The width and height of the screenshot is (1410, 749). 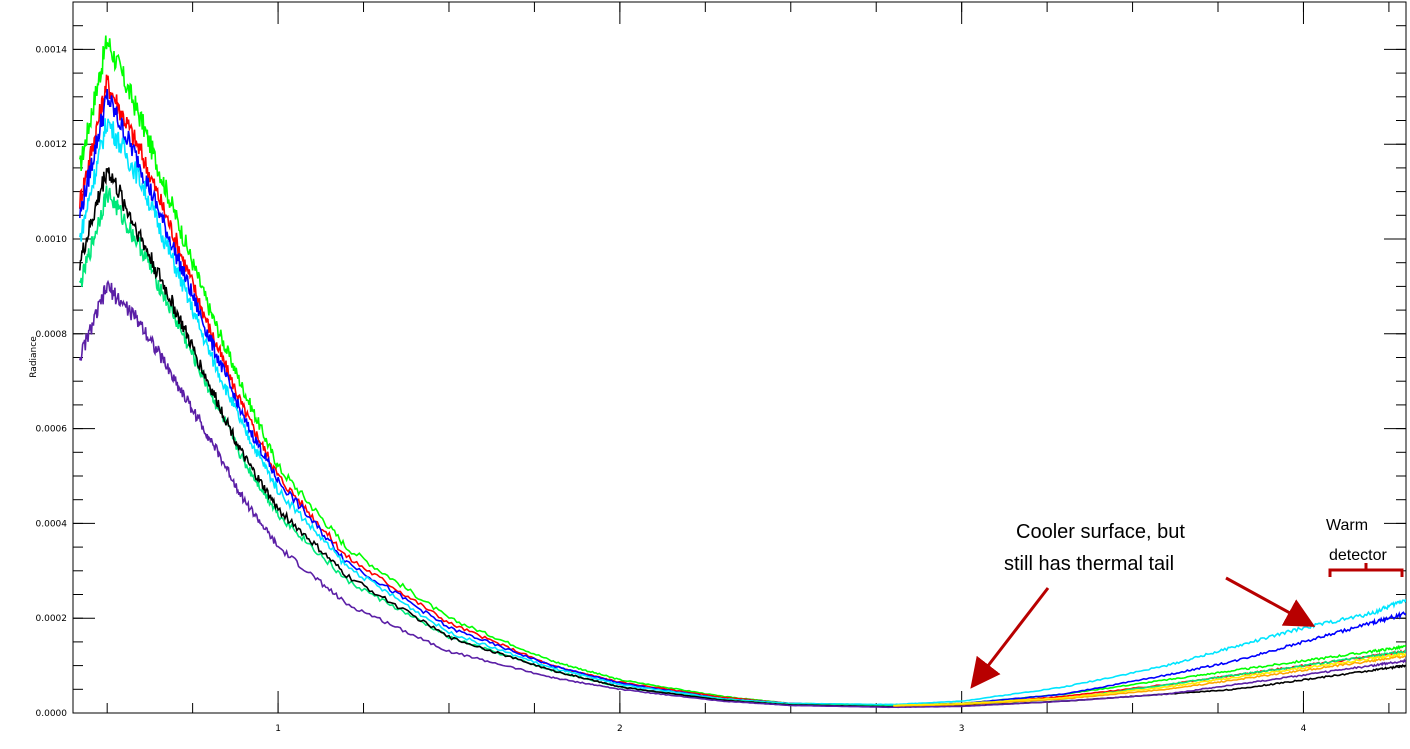 What do you see at coordinates (620, 729) in the screenshot?
I see `x-tick-label: 2` at bounding box center [620, 729].